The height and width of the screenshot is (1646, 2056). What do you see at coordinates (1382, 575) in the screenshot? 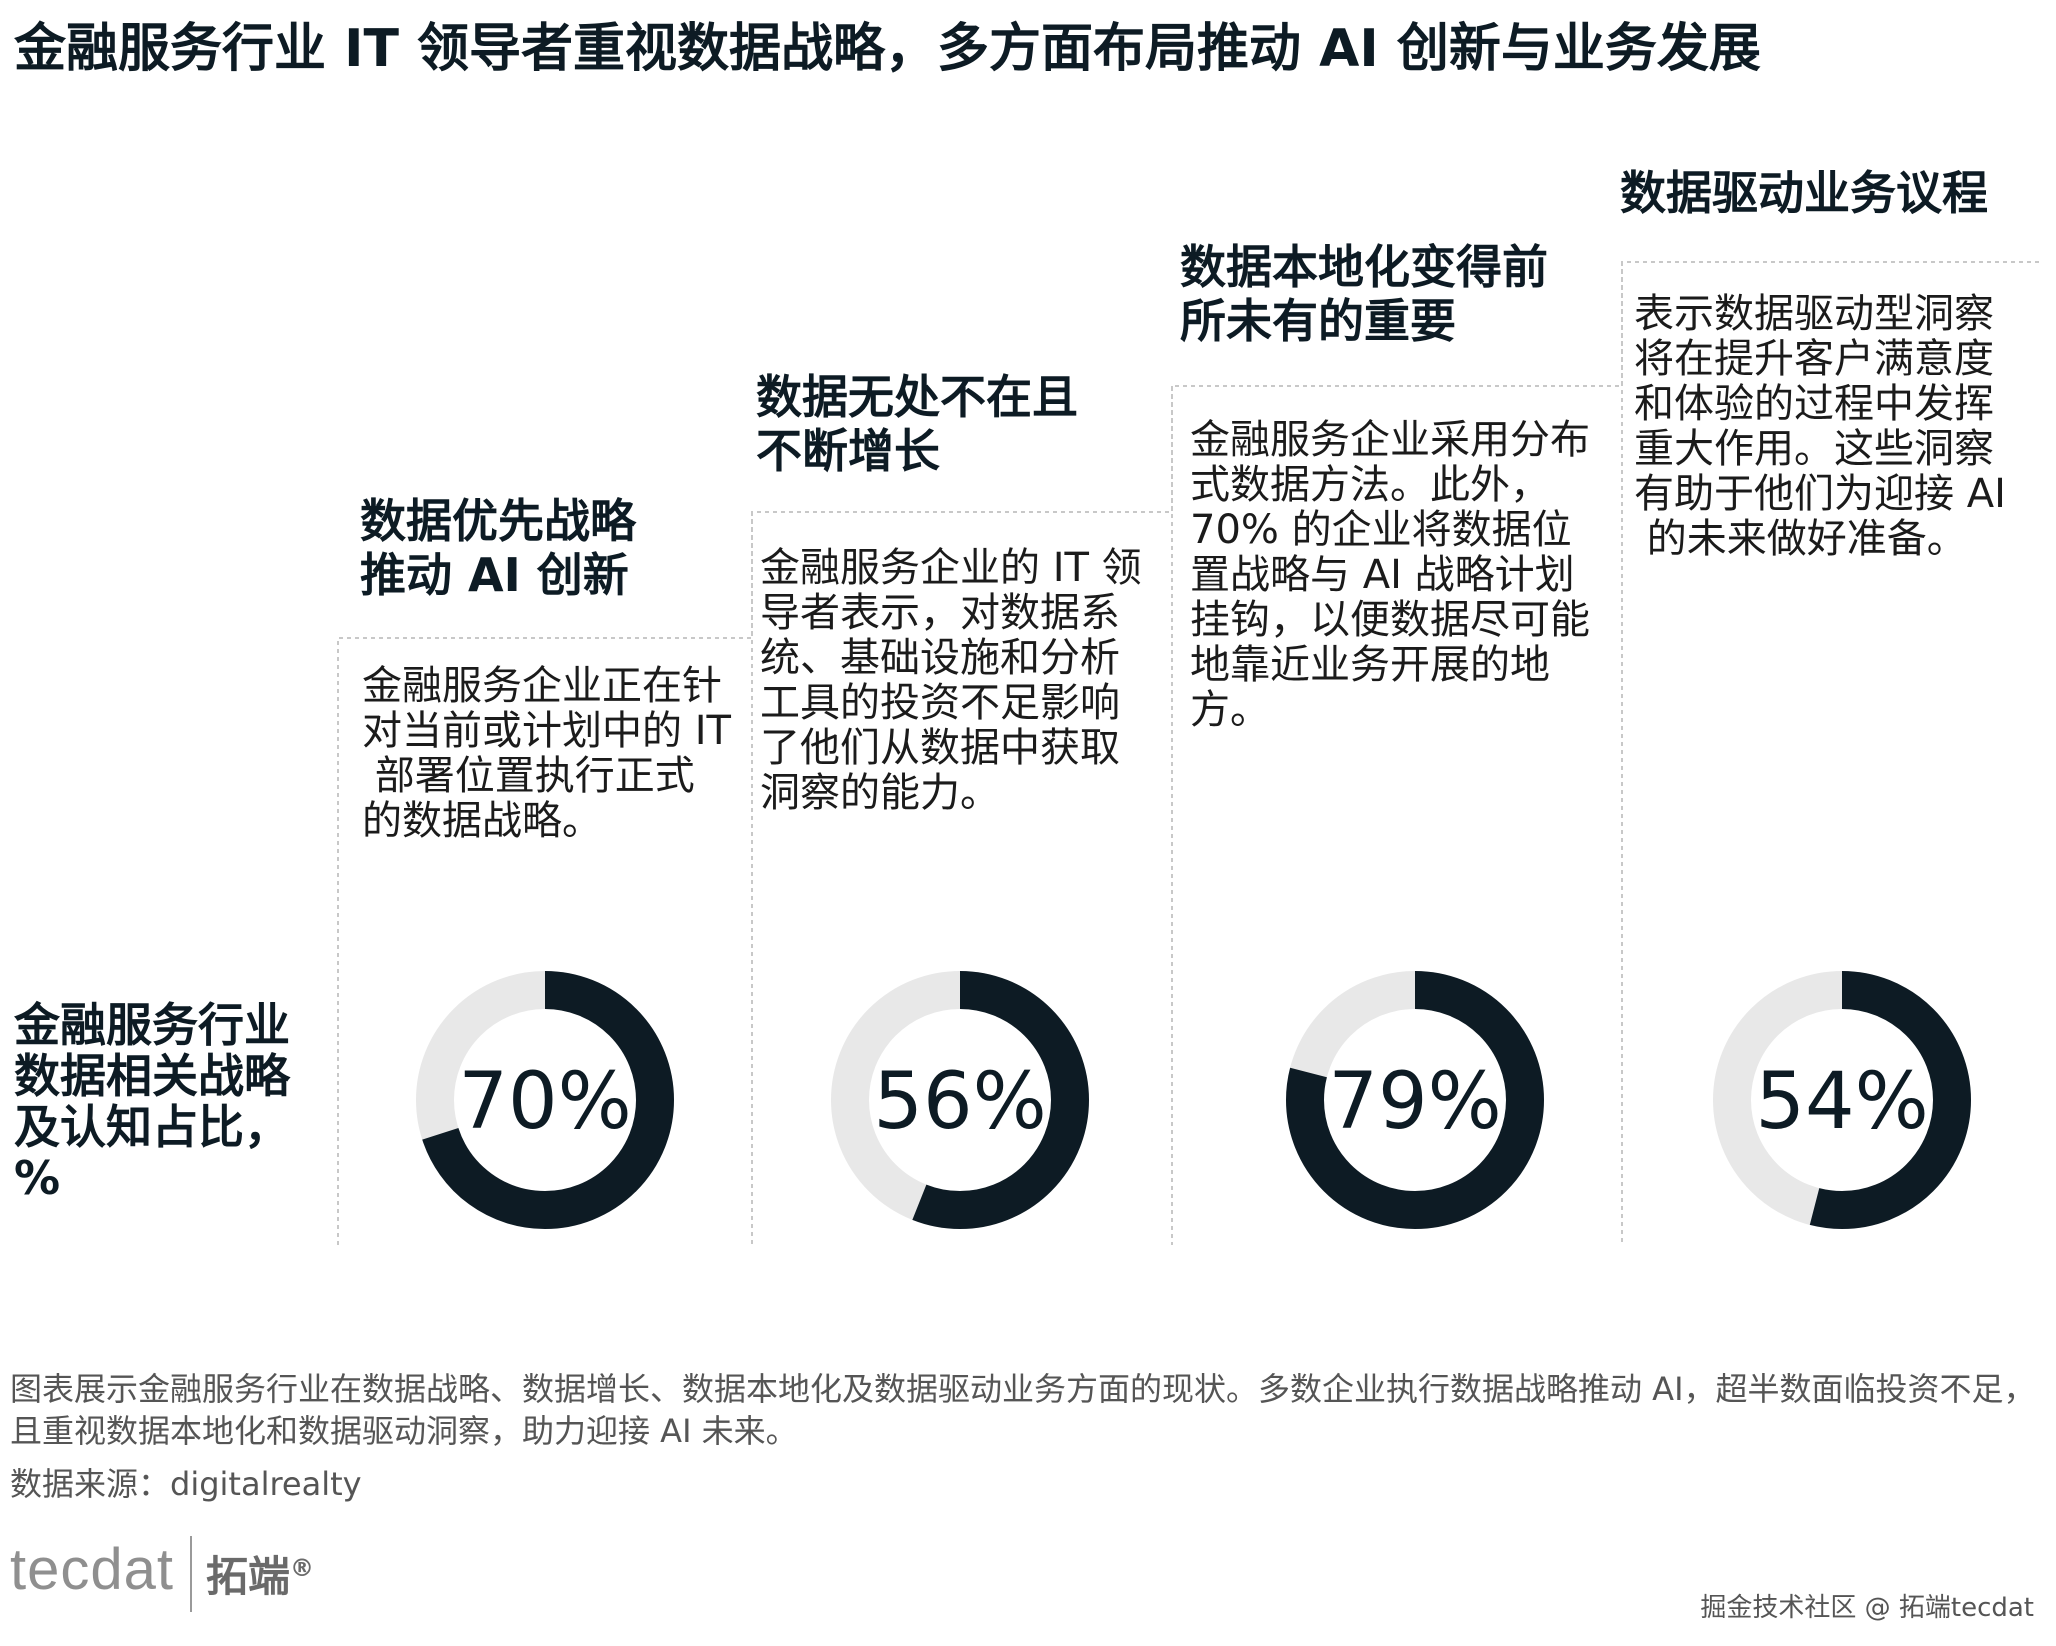
I see `step-description-line: 置战略与 AI 战略计划` at bounding box center [1382, 575].